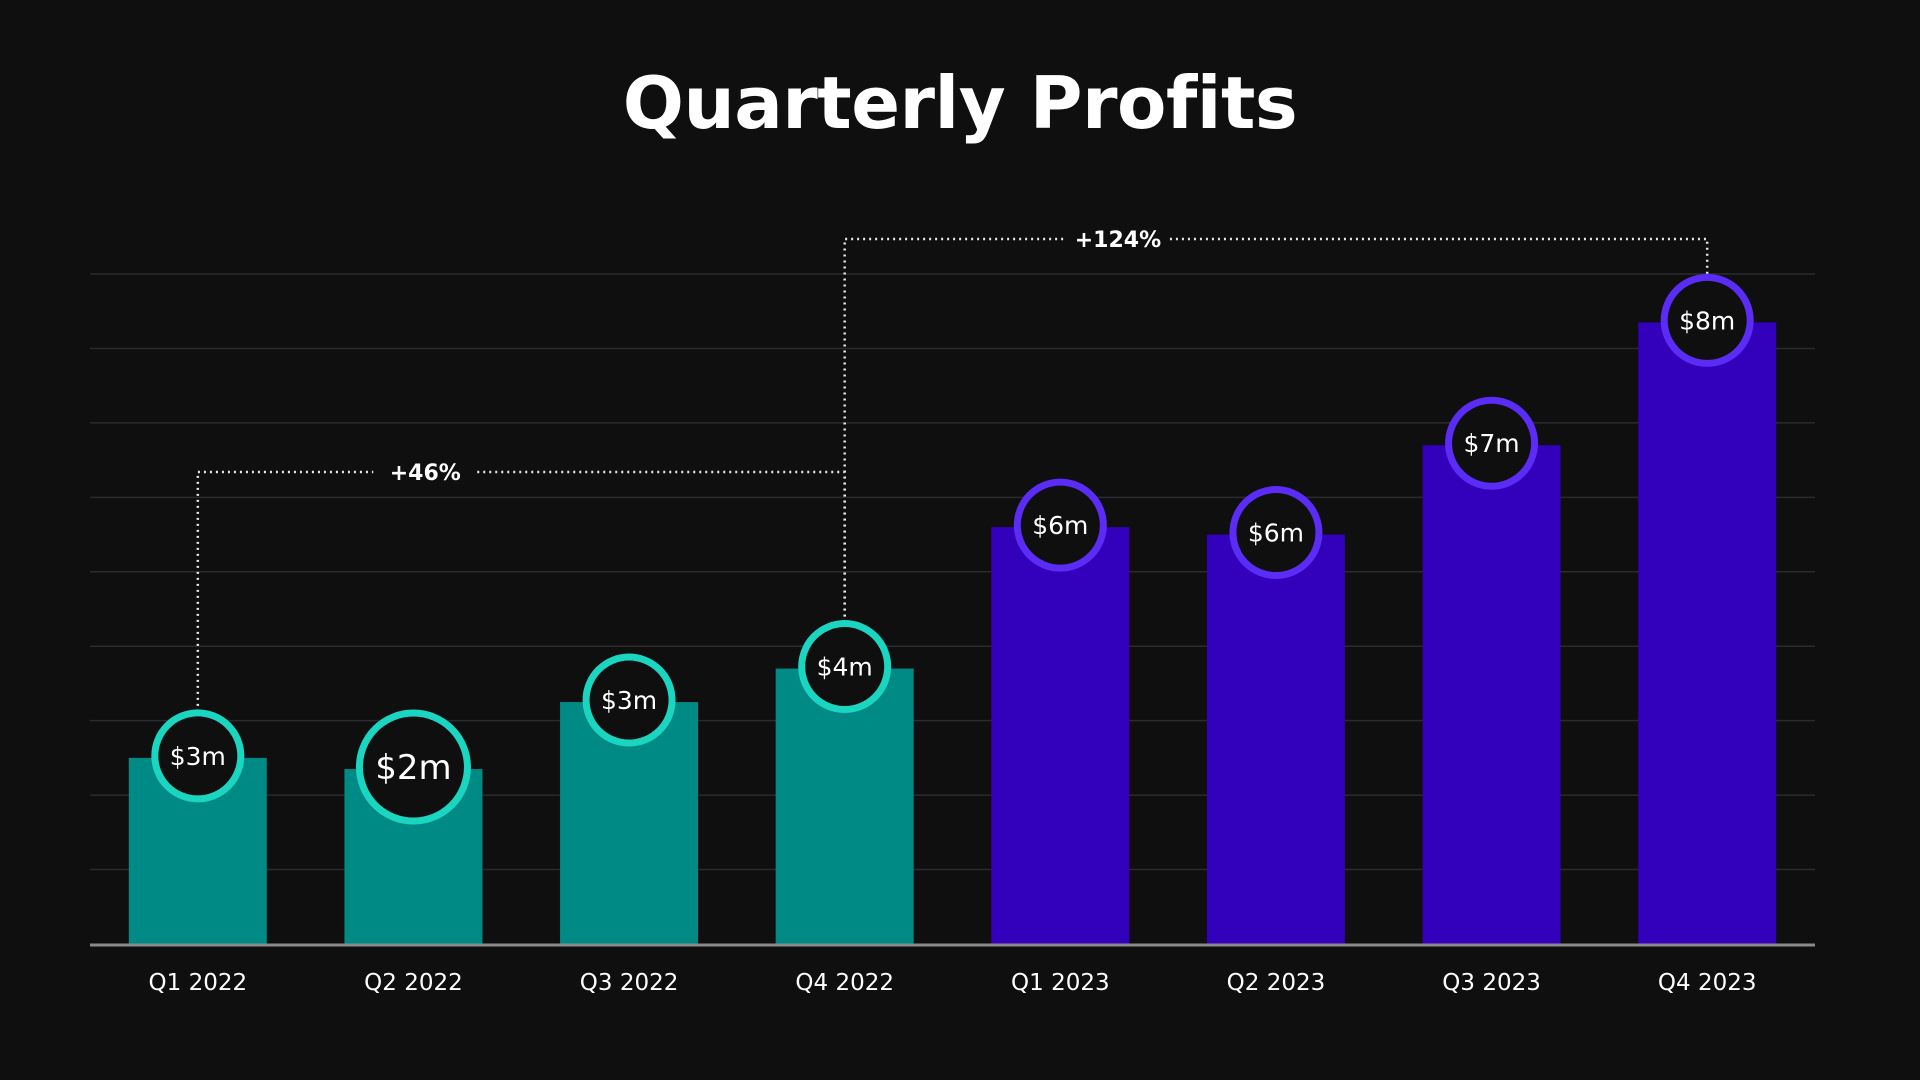 The height and width of the screenshot is (1080, 1920). What do you see at coordinates (425, 473) in the screenshot?
I see `annotation-label: +46%` at bounding box center [425, 473].